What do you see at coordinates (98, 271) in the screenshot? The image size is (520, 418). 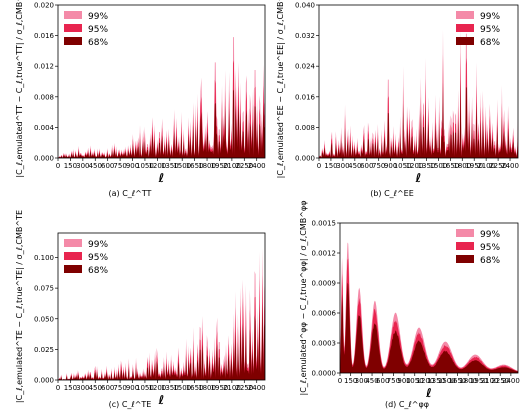 I see `legend-label: 68%` at bounding box center [98, 271].